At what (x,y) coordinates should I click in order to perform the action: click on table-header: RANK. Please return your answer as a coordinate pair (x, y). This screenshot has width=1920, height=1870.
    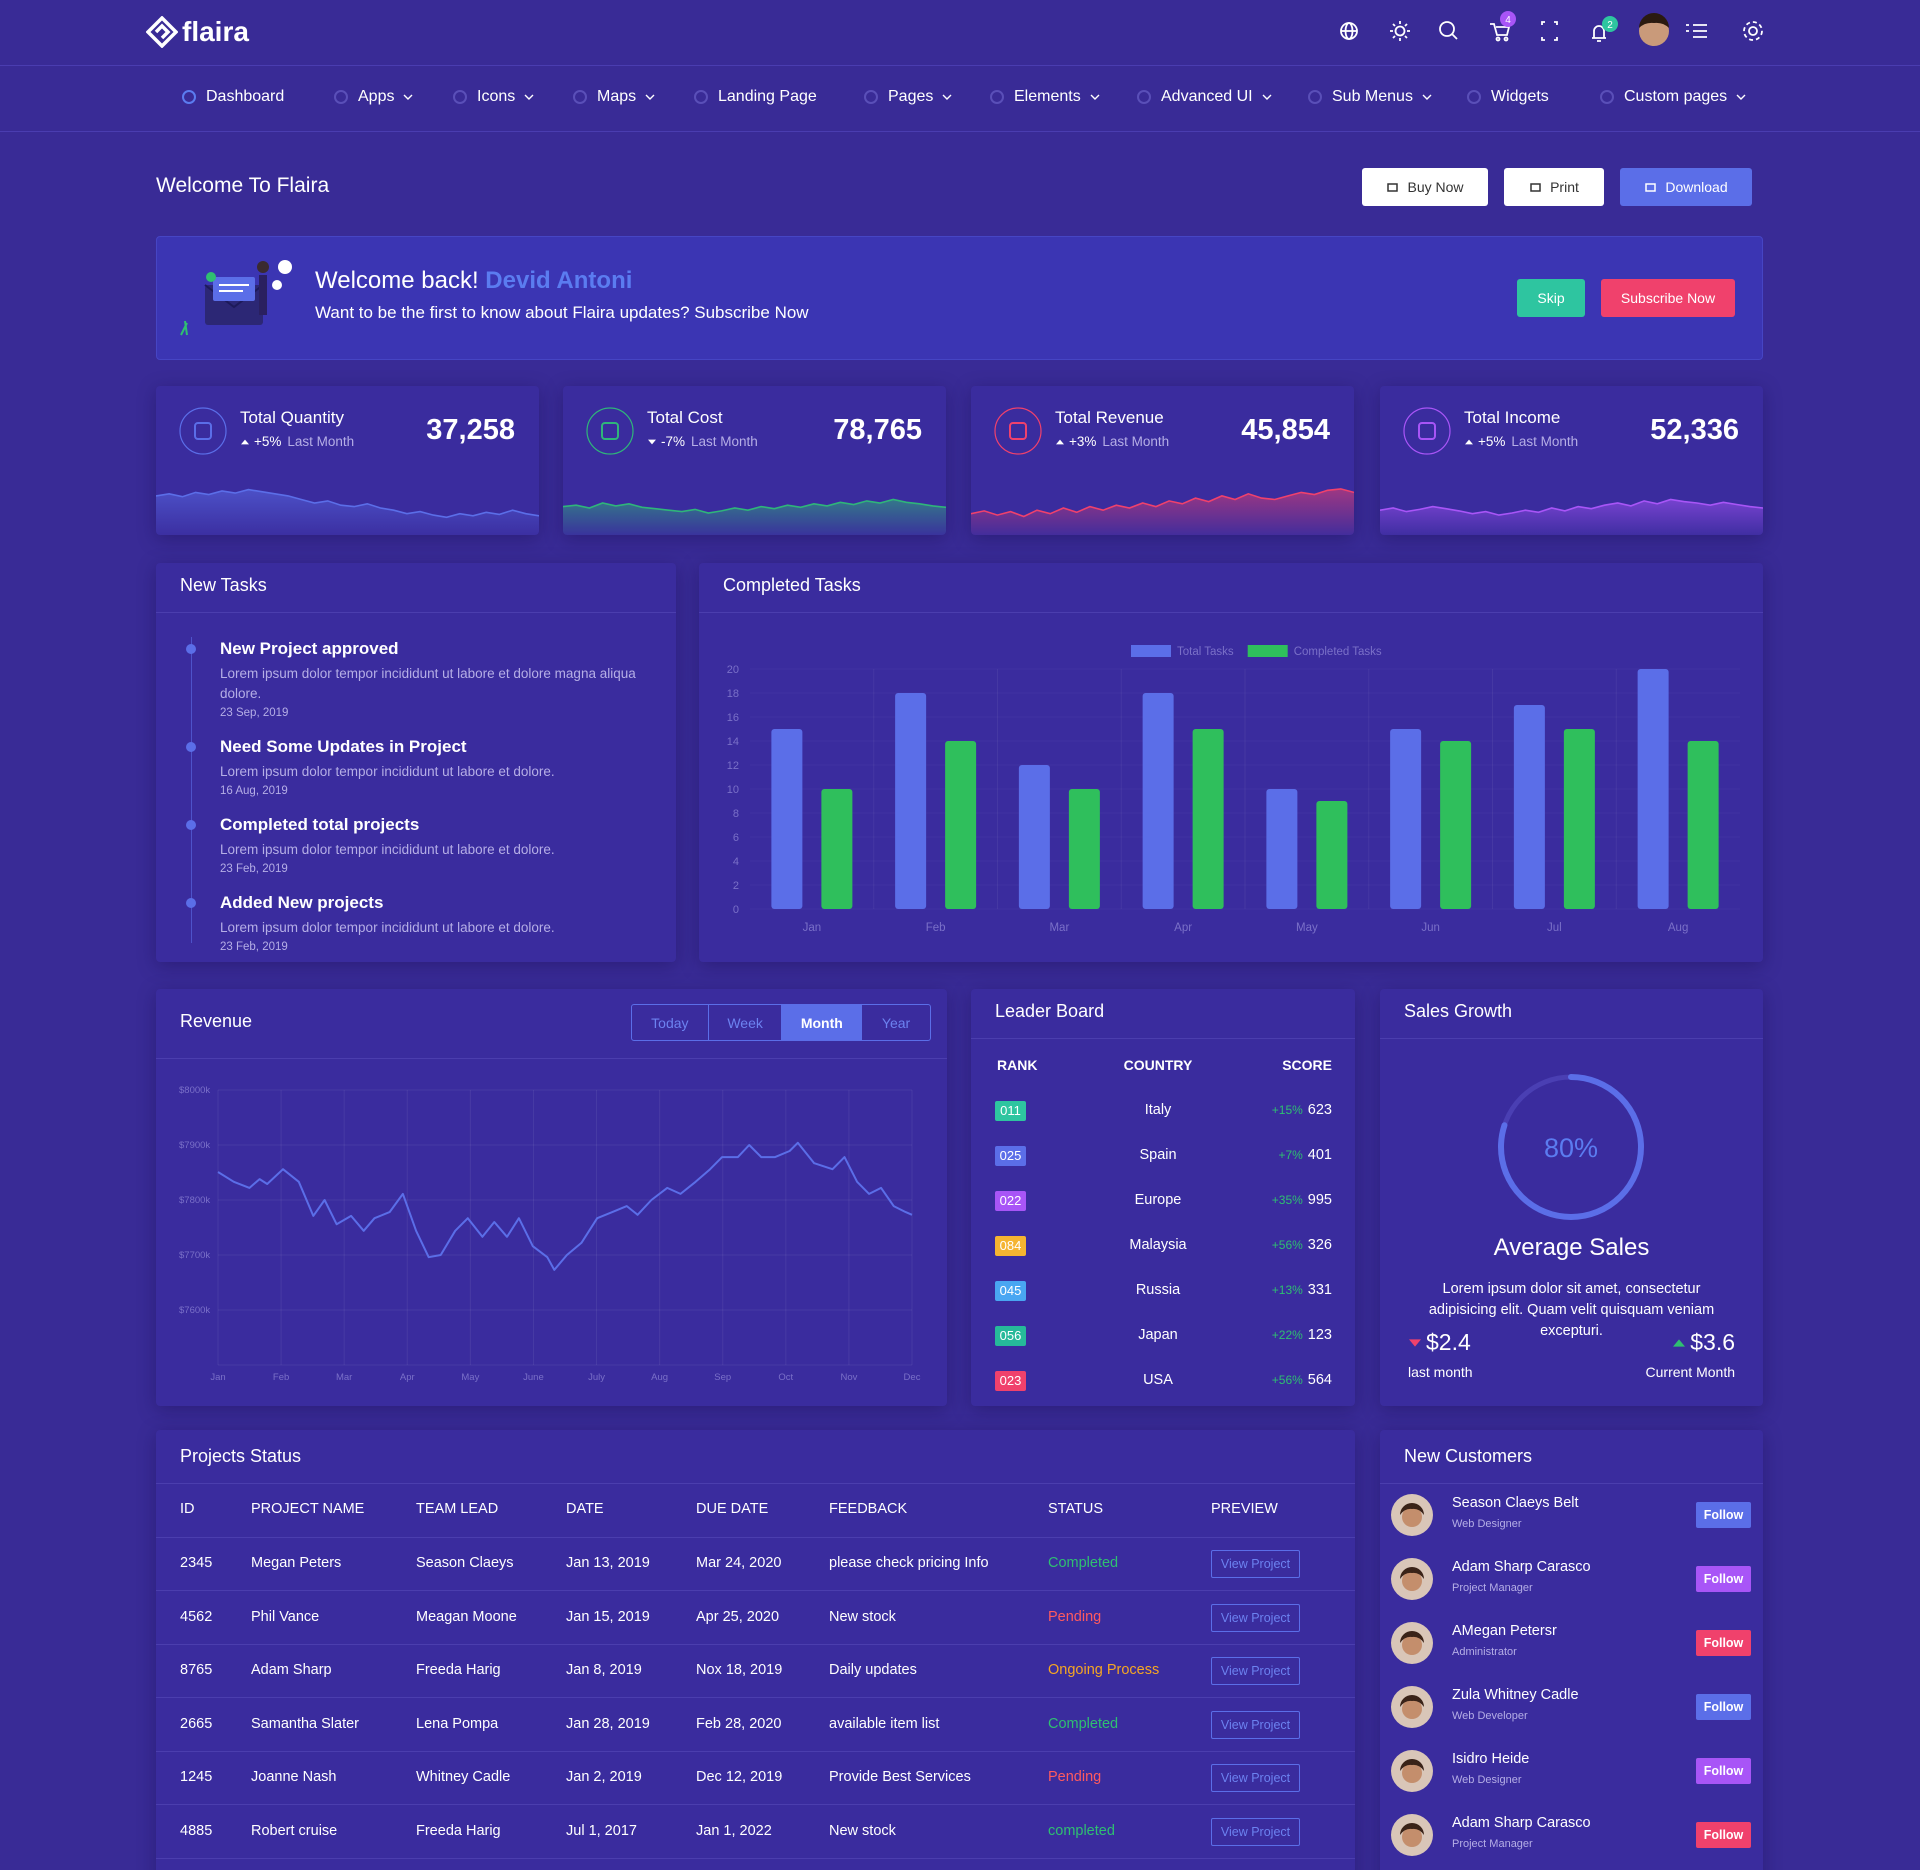
    Looking at the image, I should click on (1017, 1065).